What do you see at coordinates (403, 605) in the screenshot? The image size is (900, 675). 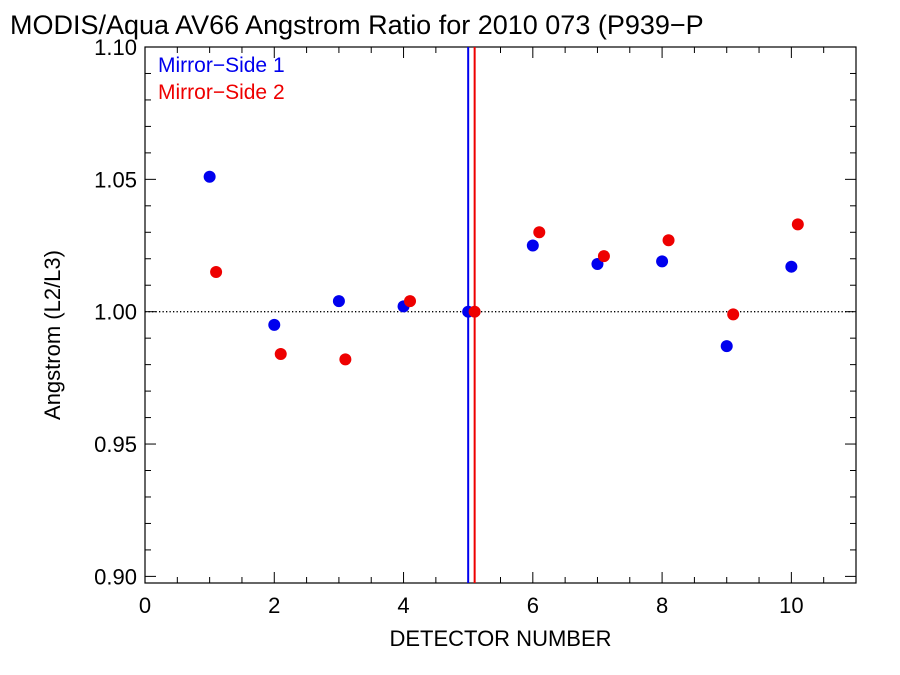 I see `x-tick-label: 4` at bounding box center [403, 605].